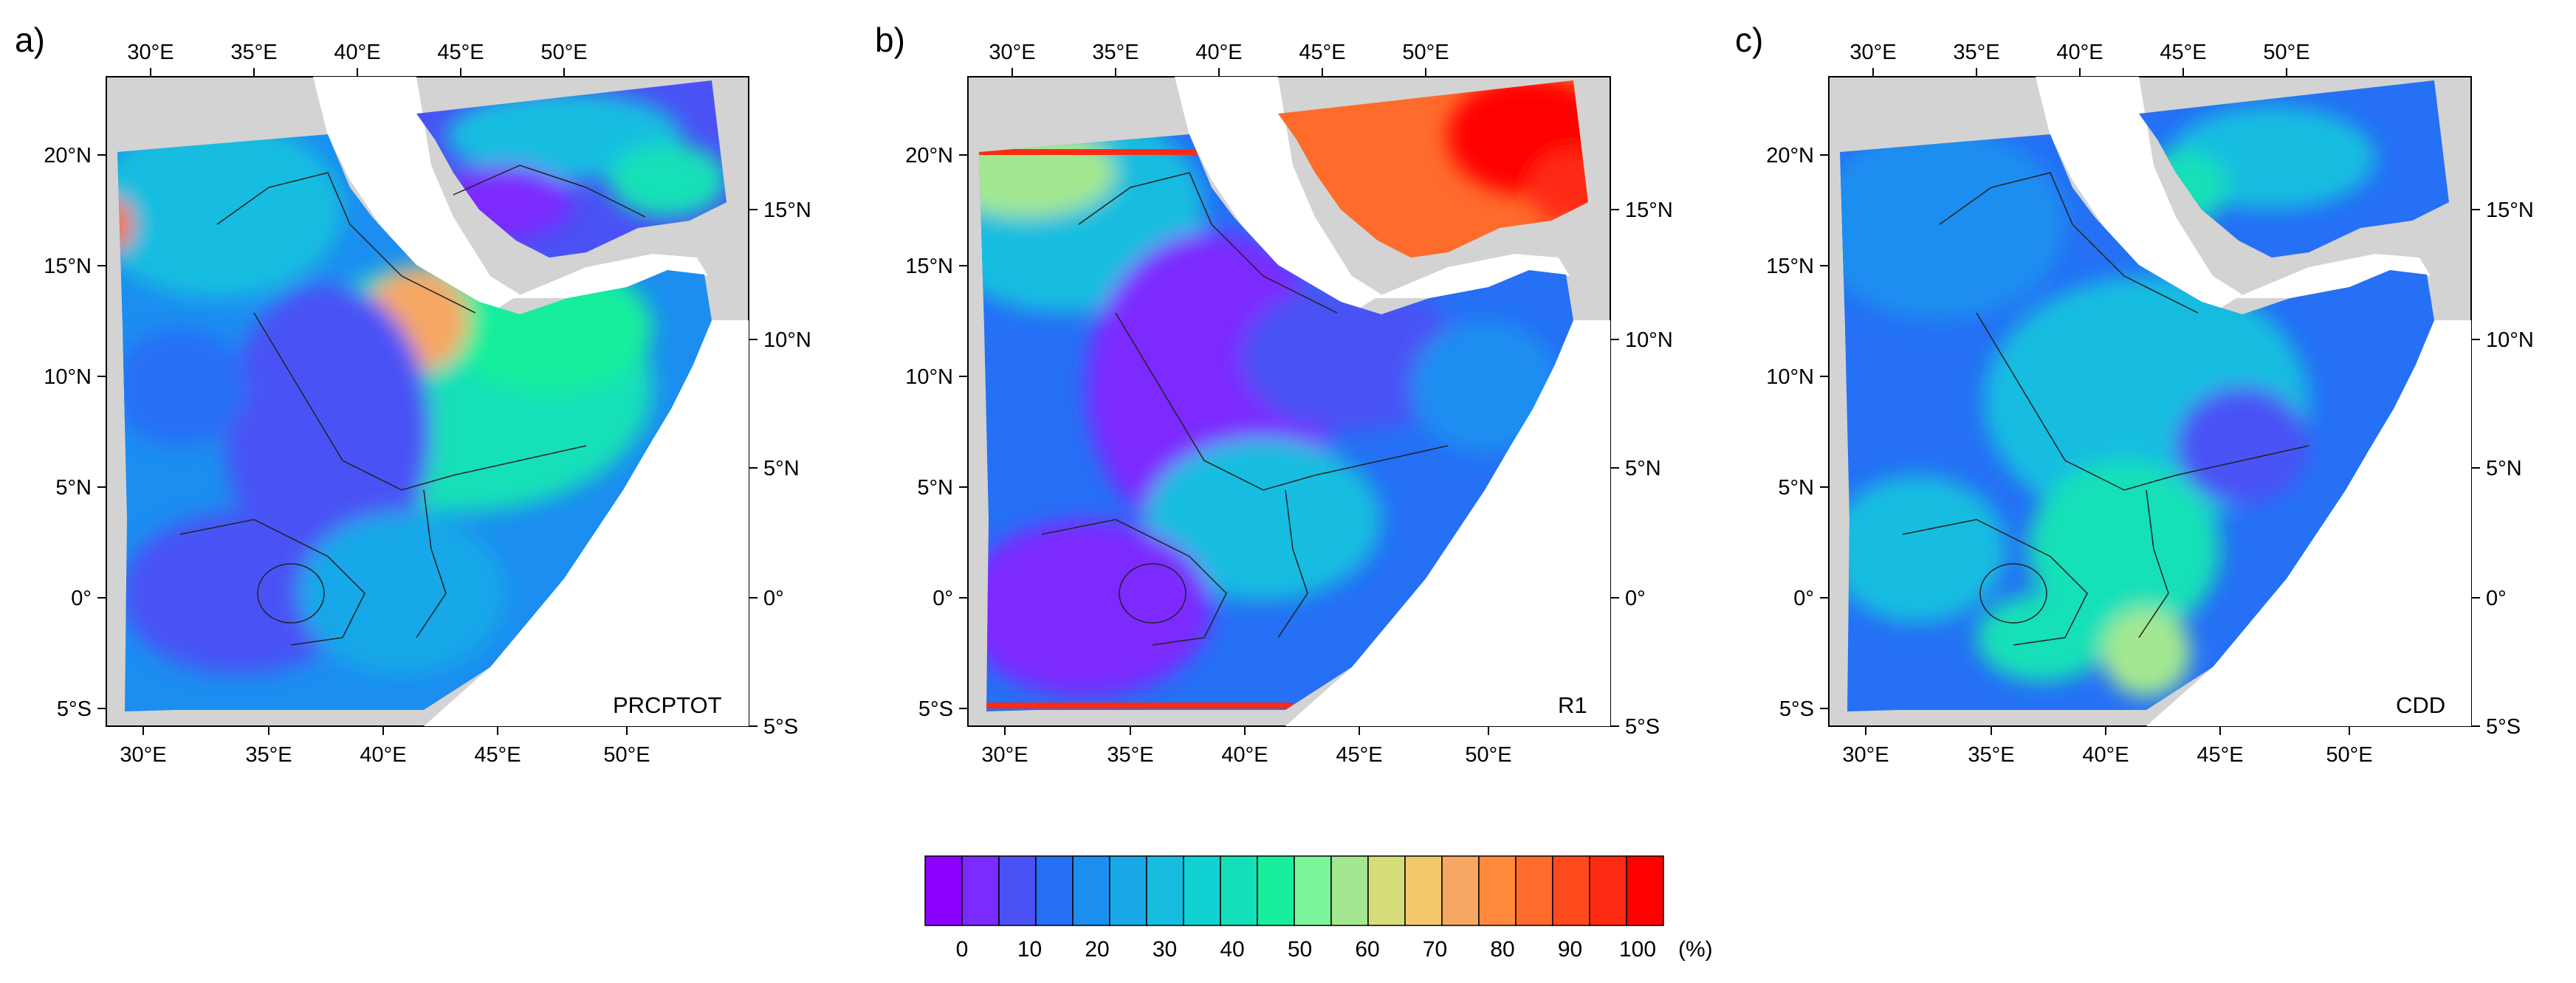 The height and width of the screenshot is (983, 2576). Describe the element at coordinates (1029, 949) in the screenshot. I see `colorbar-tick-label: 10` at that location.